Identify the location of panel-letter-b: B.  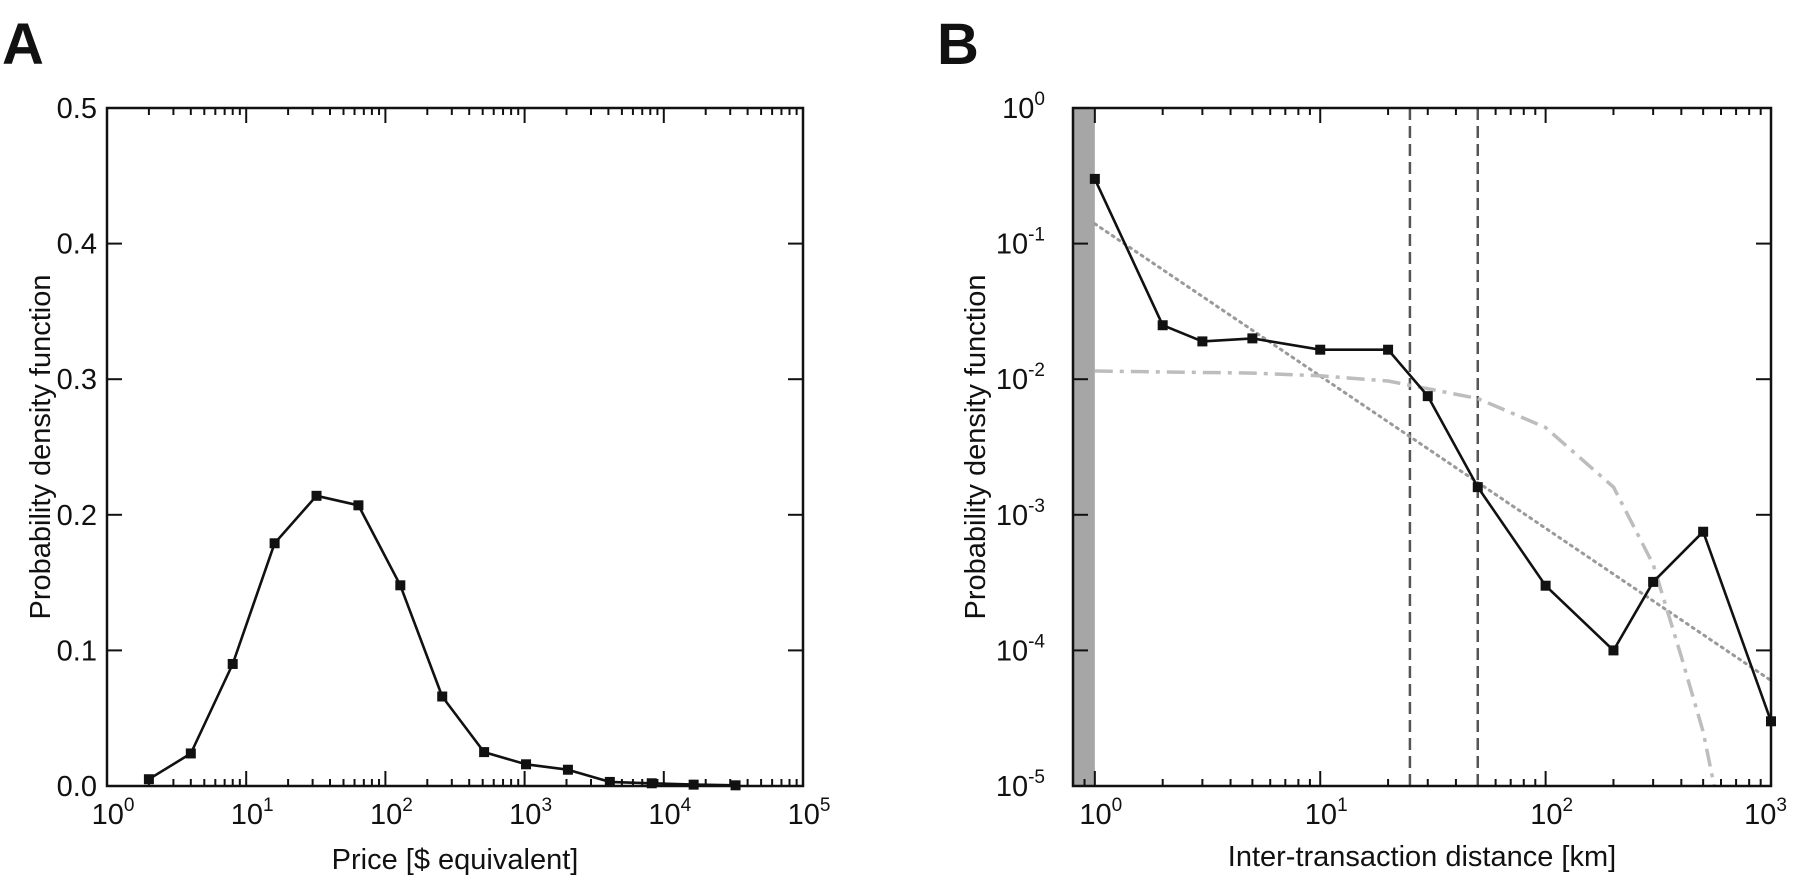
(958, 44).